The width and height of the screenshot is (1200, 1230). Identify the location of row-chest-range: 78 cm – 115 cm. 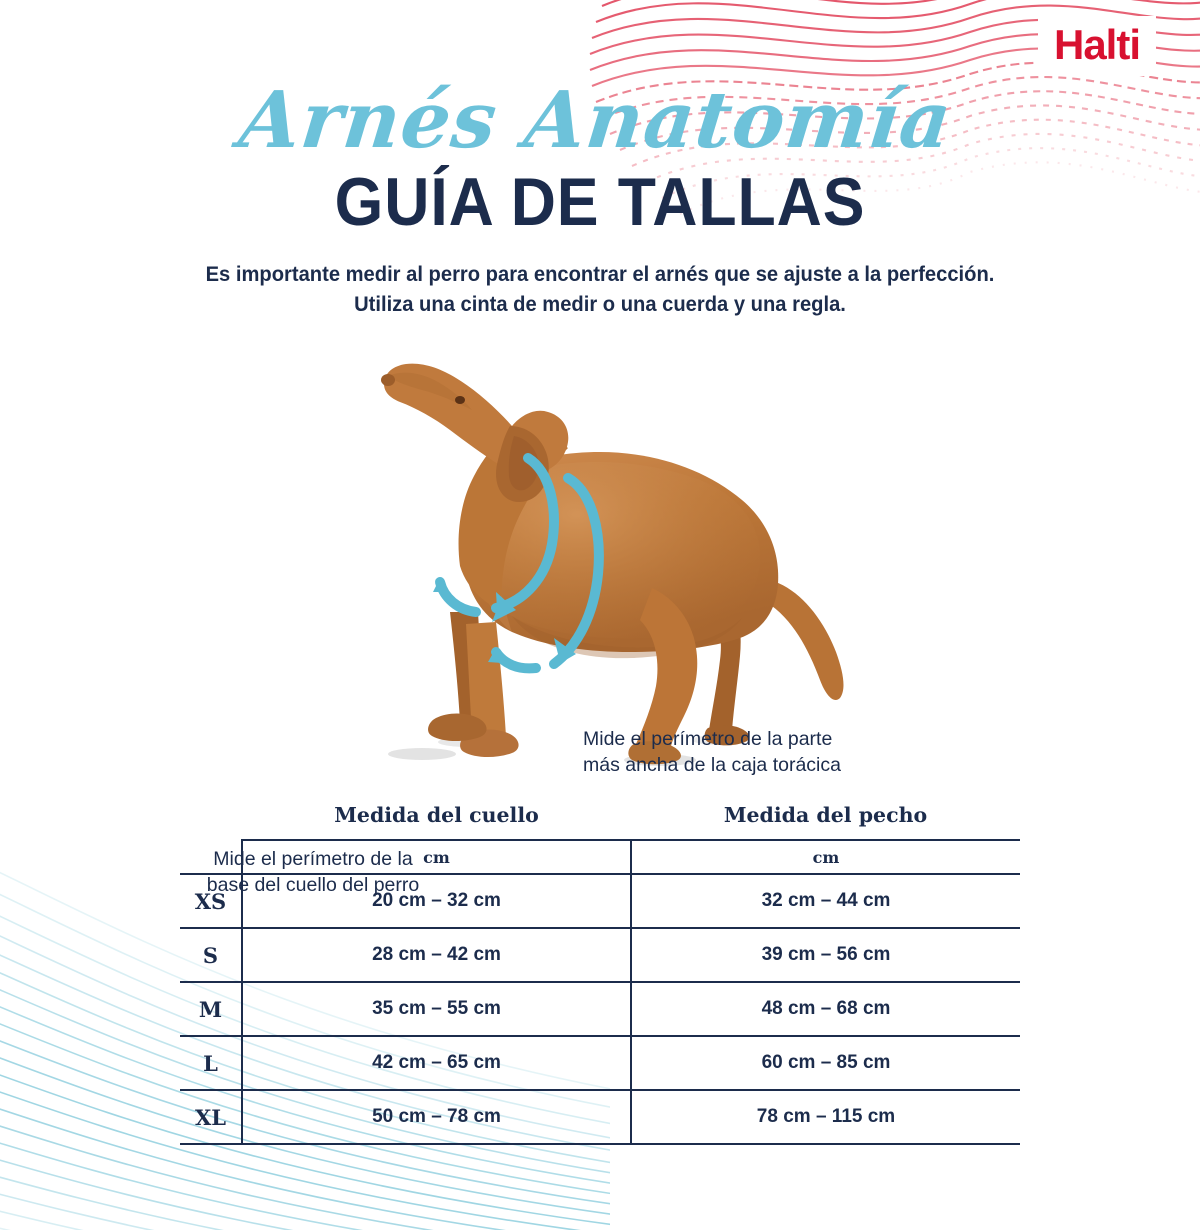
(825, 1117).